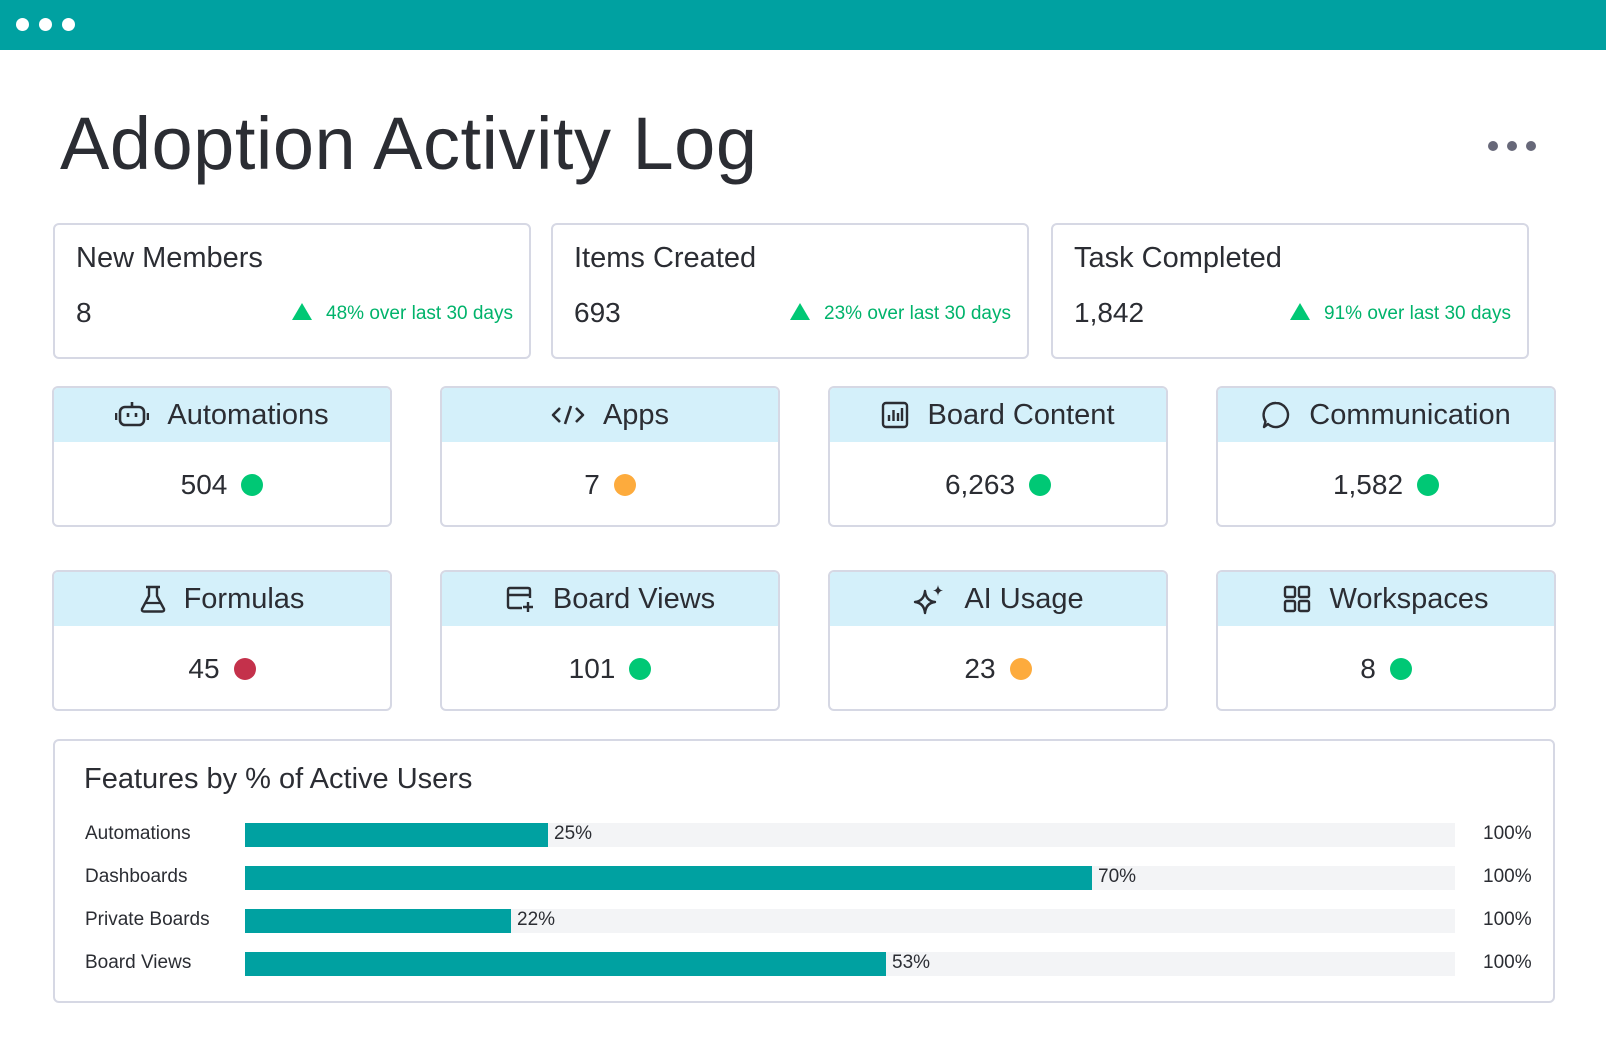  I want to click on metric-header: Board Views, so click(610, 599).